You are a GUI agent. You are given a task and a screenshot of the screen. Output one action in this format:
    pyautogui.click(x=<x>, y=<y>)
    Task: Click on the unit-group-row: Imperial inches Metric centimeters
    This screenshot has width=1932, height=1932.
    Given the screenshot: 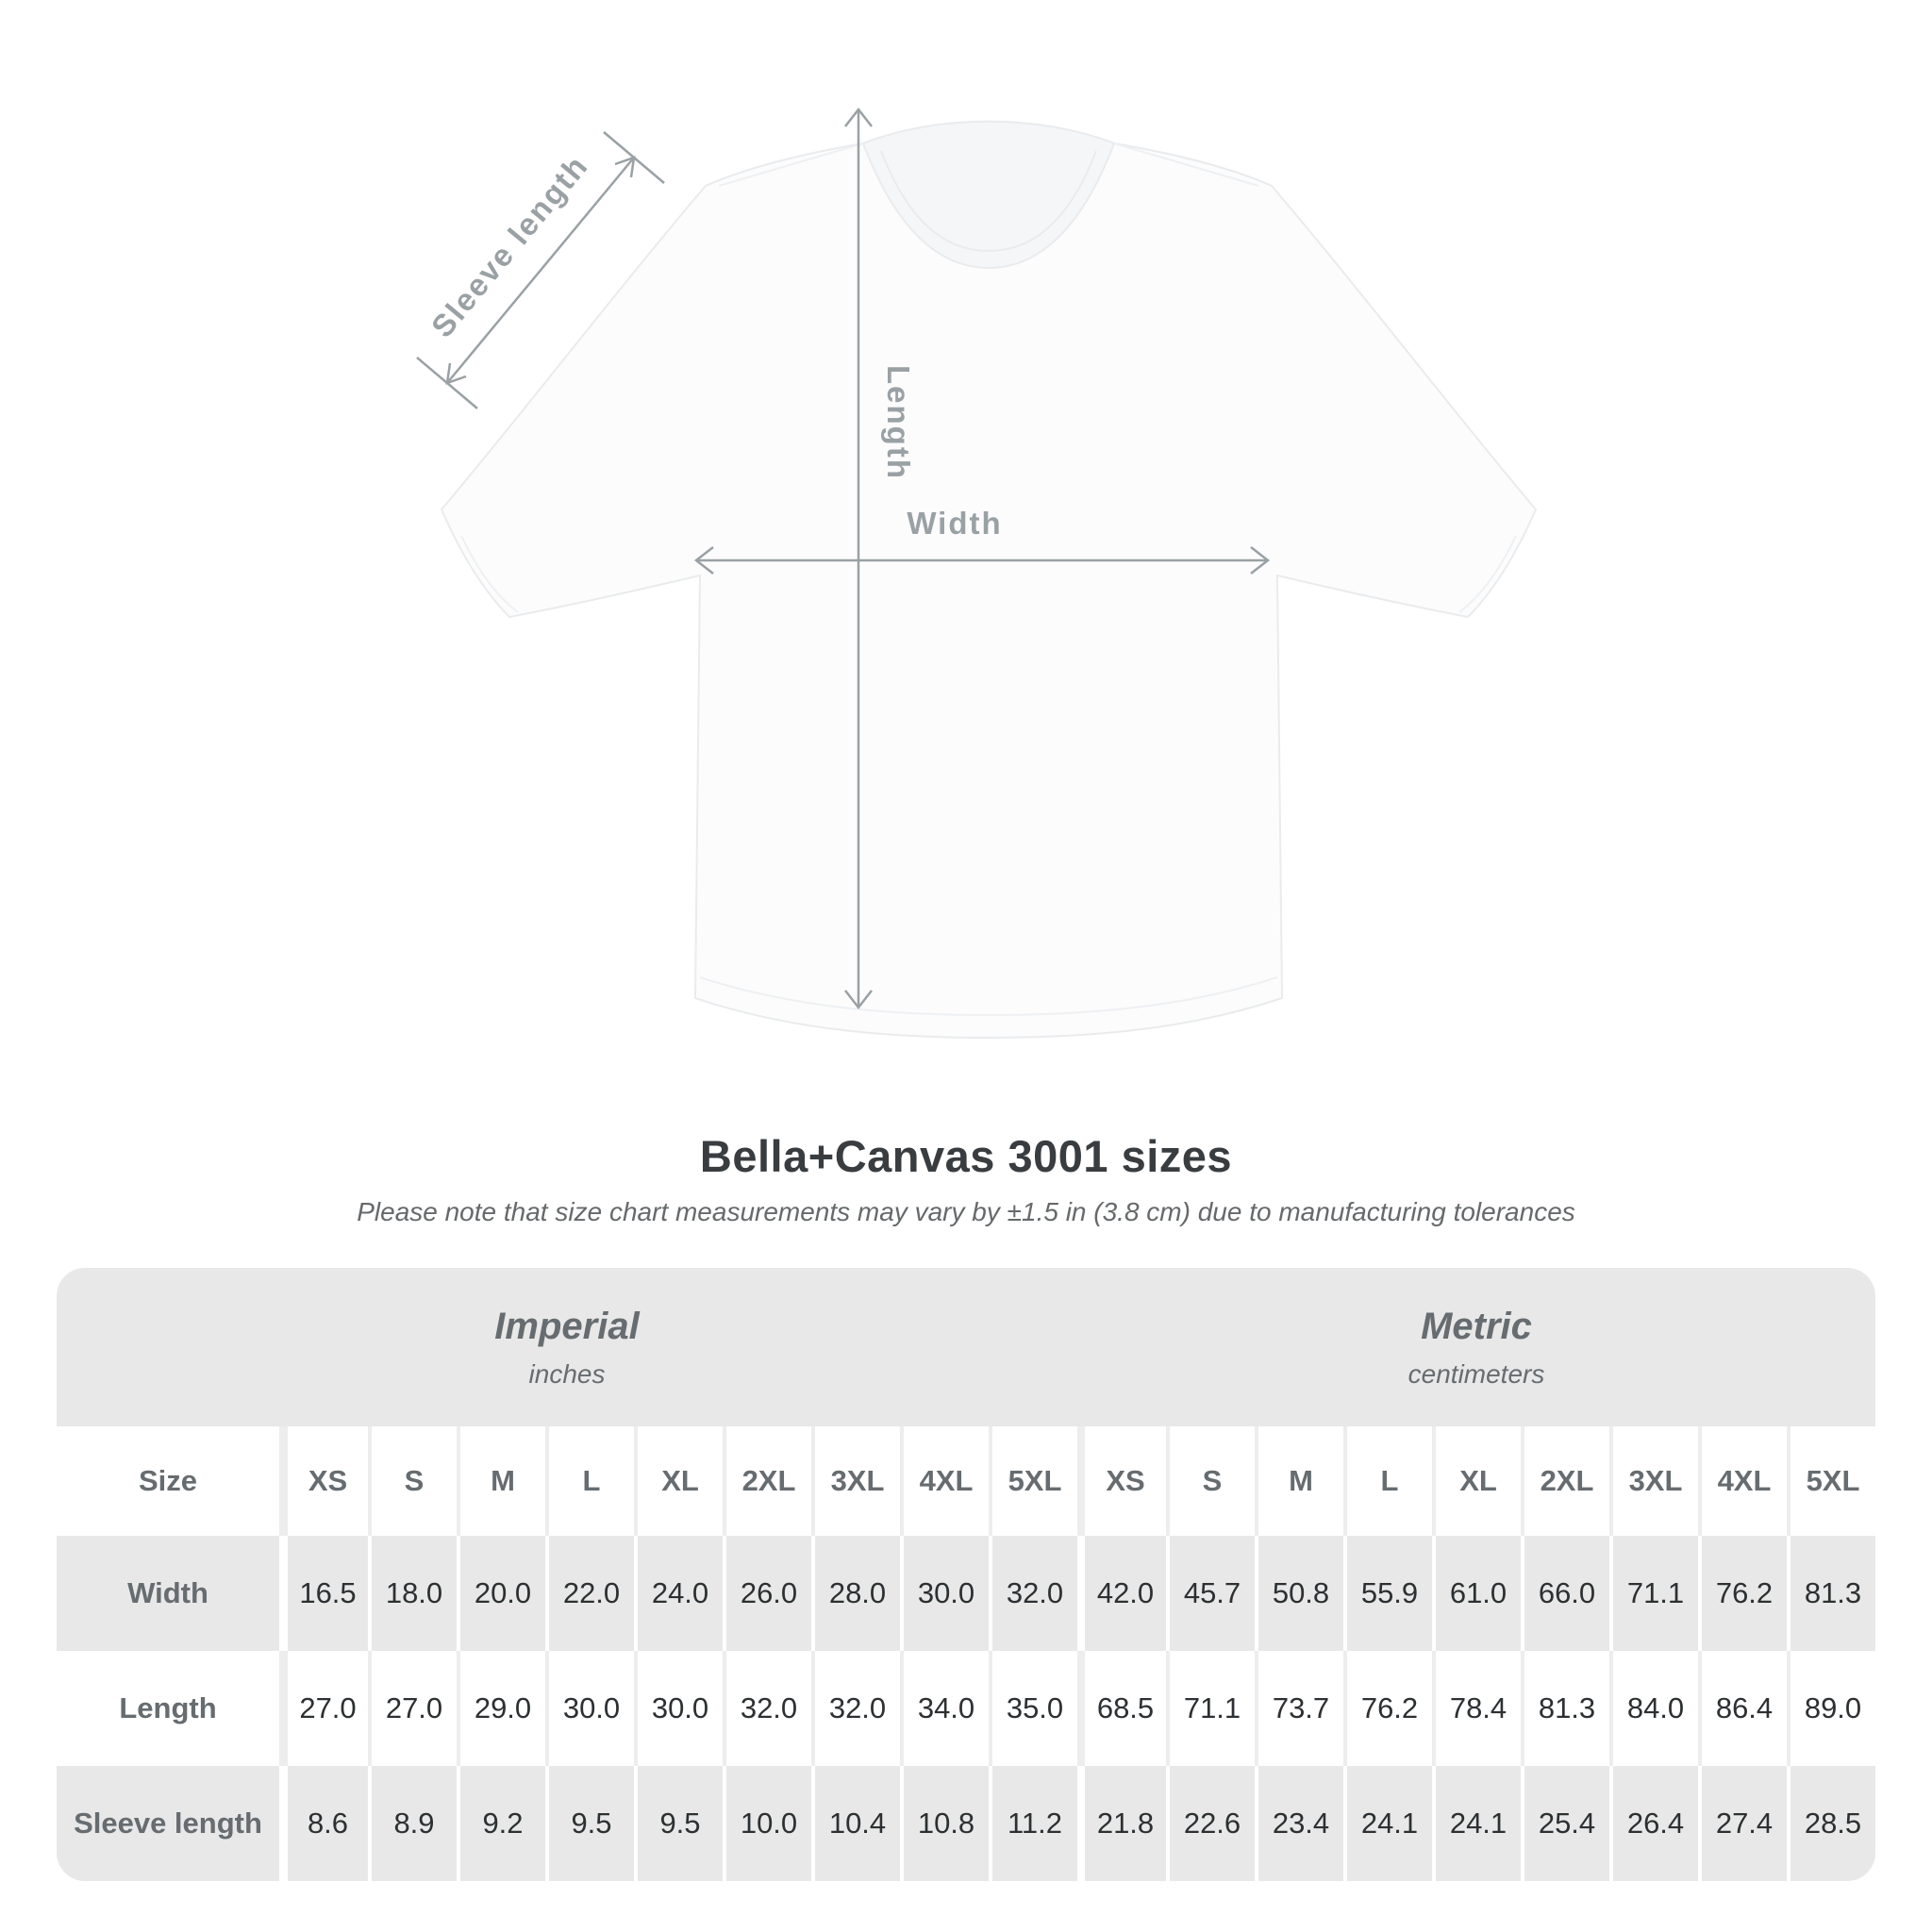 What is the action you would take?
    pyautogui.click(x=966, y=1347)
    